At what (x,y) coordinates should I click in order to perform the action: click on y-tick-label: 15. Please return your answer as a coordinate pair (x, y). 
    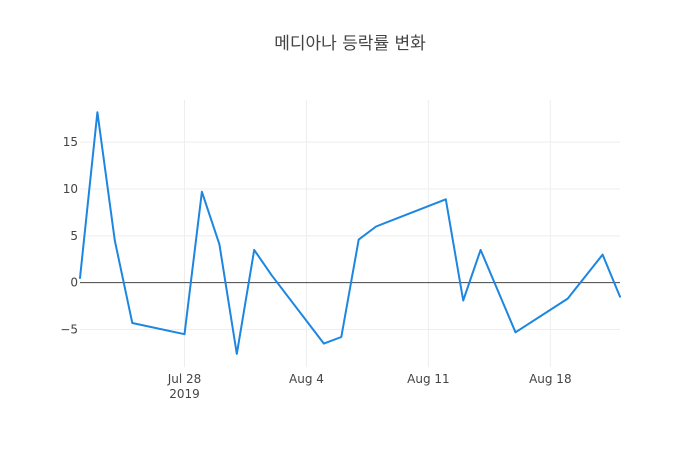
    Looking at the image, I should click on (70, 142).